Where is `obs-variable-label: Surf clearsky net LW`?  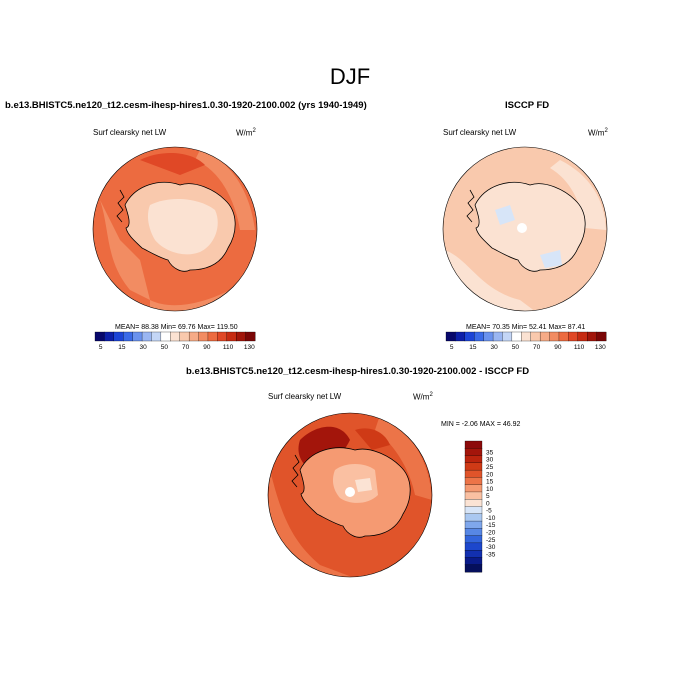 obs-variable-label: Surf clearsky net LW is located at coordinates (480, 132).